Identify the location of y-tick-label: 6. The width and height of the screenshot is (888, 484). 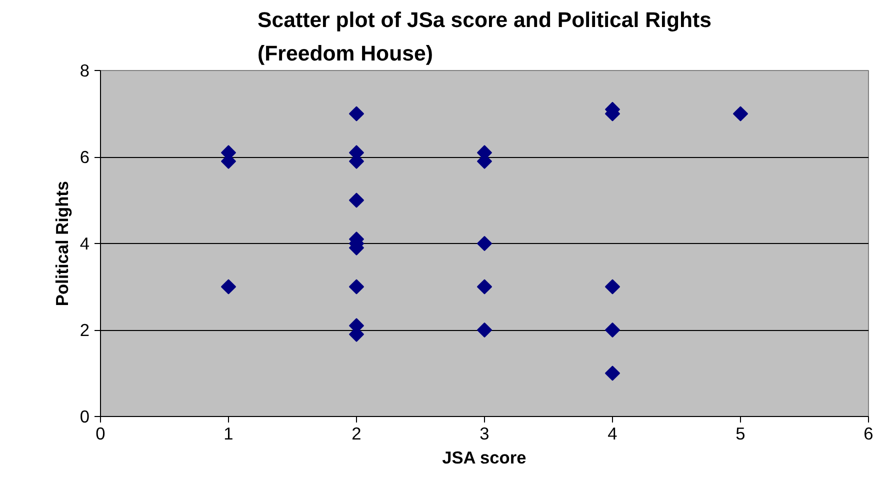
(85, 157).